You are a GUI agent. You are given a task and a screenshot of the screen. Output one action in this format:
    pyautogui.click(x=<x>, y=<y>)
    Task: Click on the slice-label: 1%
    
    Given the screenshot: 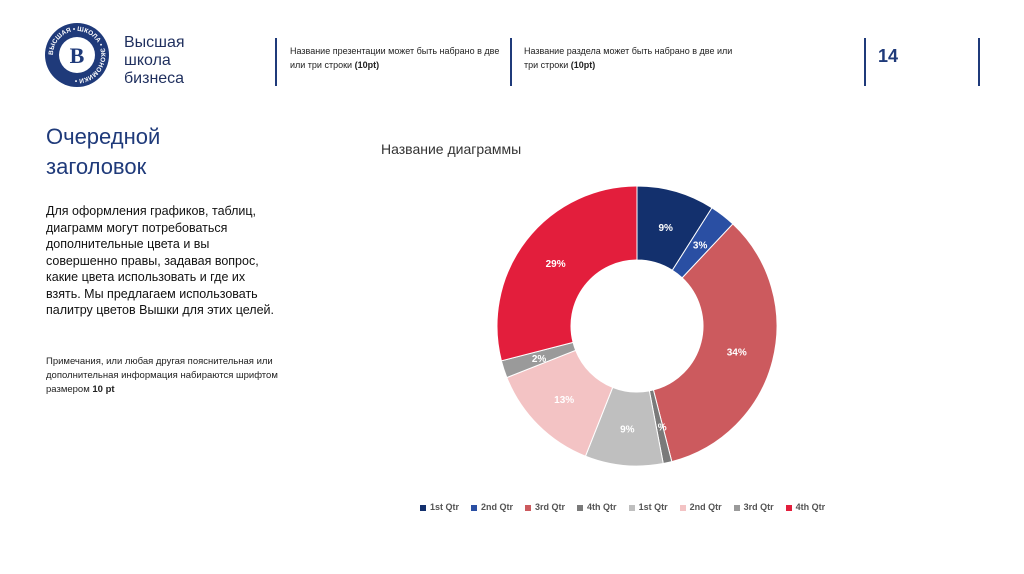 What is the action you would take?
    pyautogui.click(x=659, y=428)
    